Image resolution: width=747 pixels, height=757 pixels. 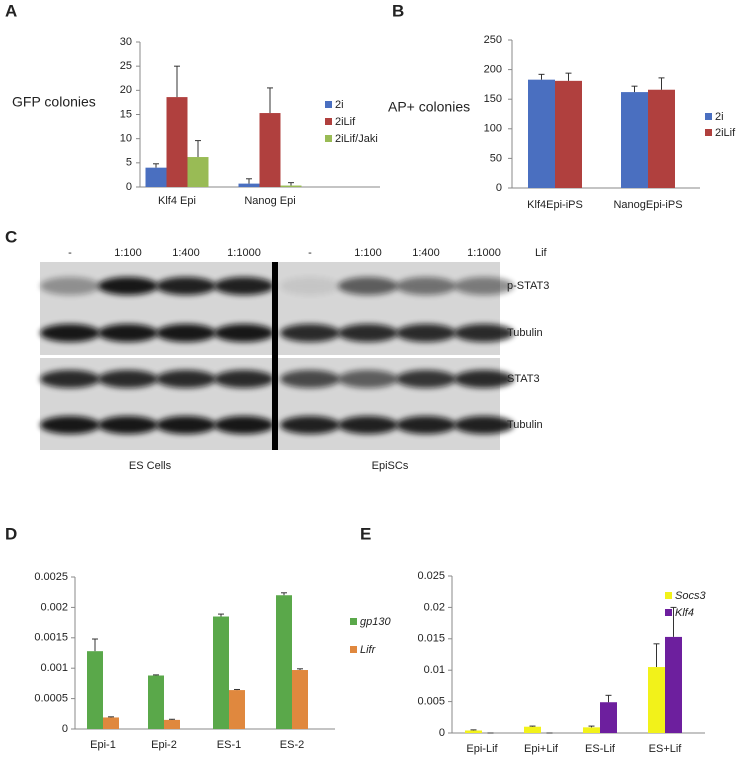 I want to click on lane-label: 1:100, so click(x=368, y=253).